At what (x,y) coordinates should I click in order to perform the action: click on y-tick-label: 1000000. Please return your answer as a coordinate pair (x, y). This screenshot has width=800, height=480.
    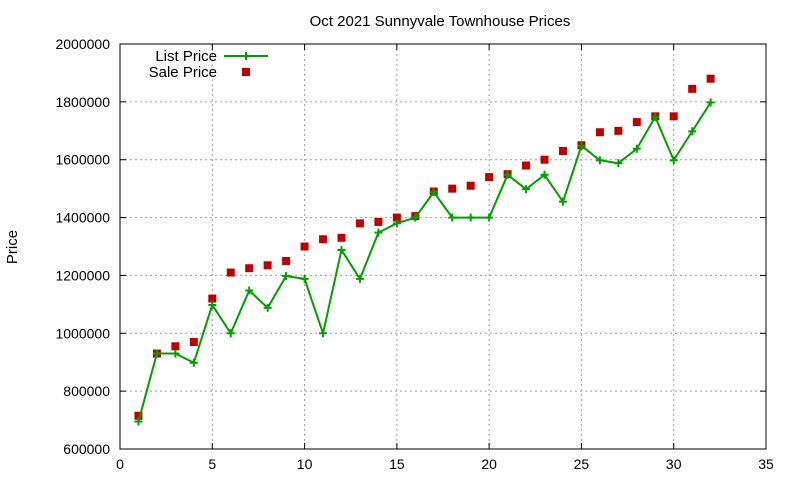
    Looking at the image, I should click on (82, 333).